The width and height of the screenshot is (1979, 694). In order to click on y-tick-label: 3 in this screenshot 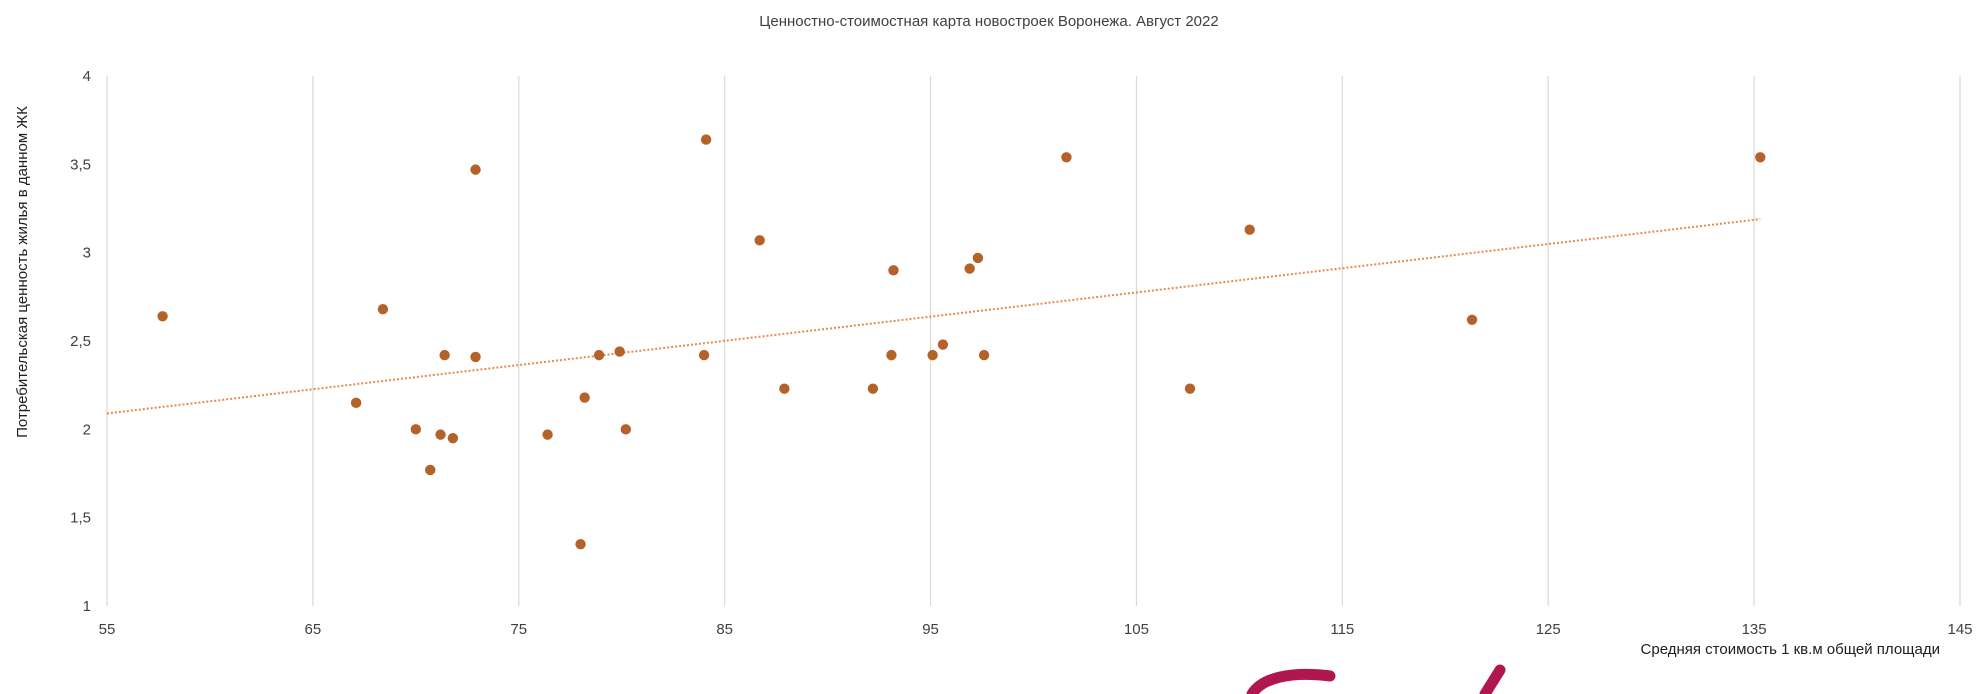, I will do `click(87, 253)`.